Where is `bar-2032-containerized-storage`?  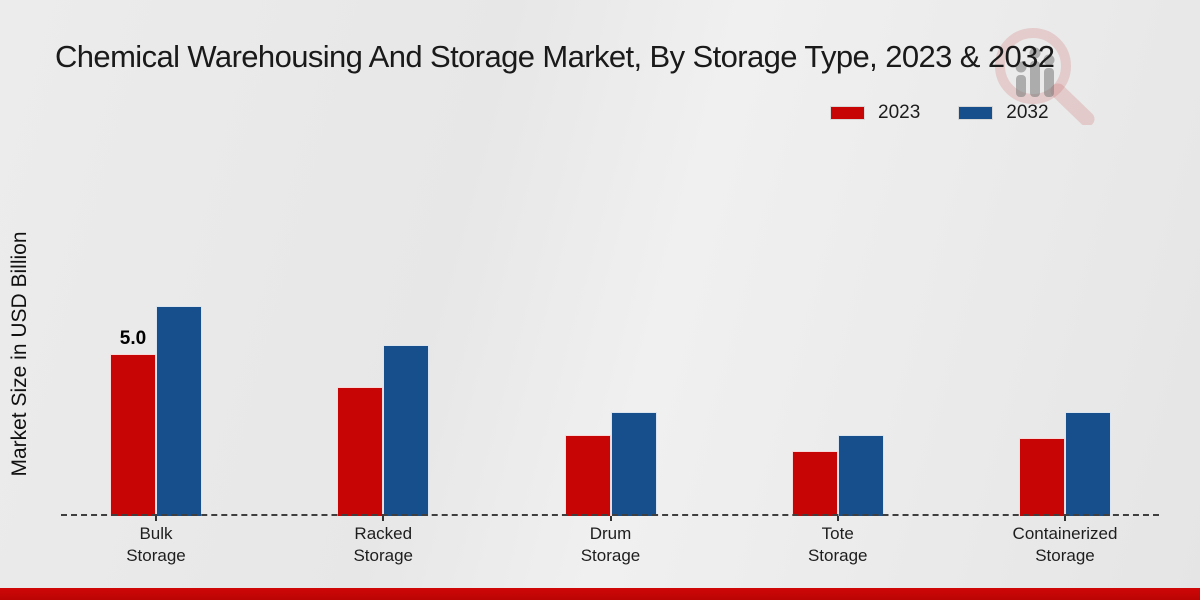
bar-2032-containerized-storage is located at coordinates (1088, 464).